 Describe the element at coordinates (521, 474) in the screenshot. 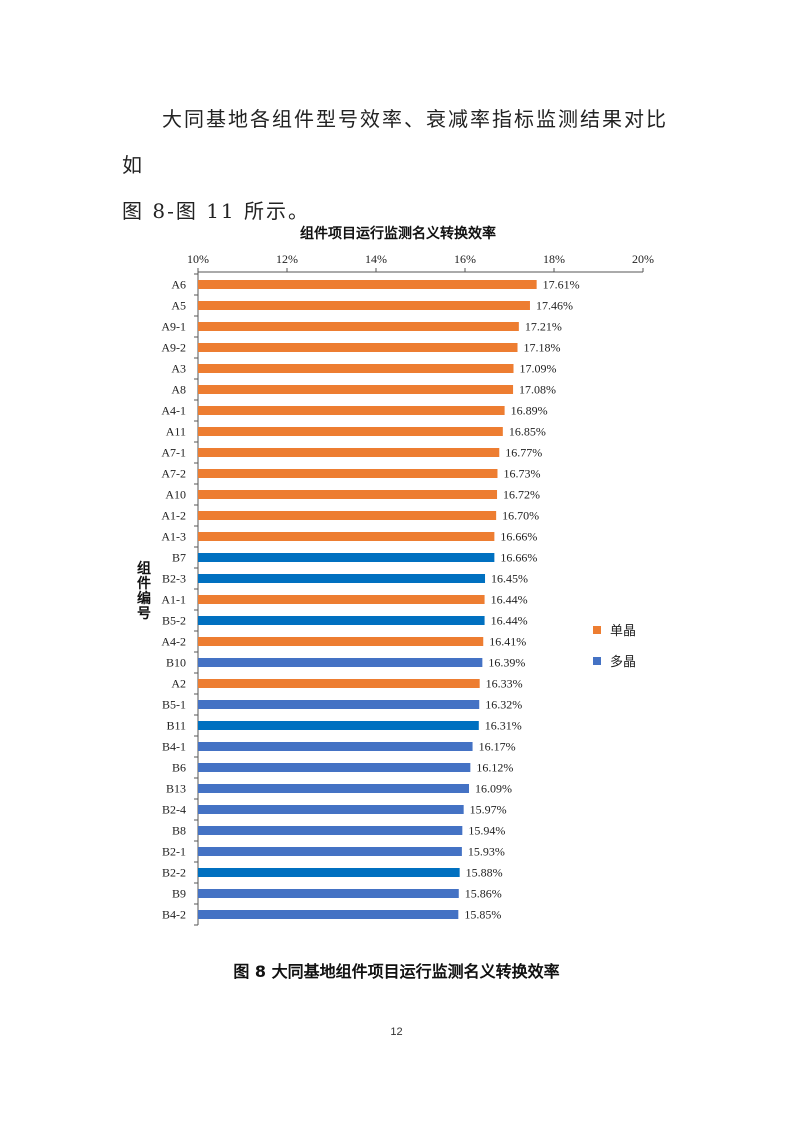

I see `value-label: 16.73%` at that location.